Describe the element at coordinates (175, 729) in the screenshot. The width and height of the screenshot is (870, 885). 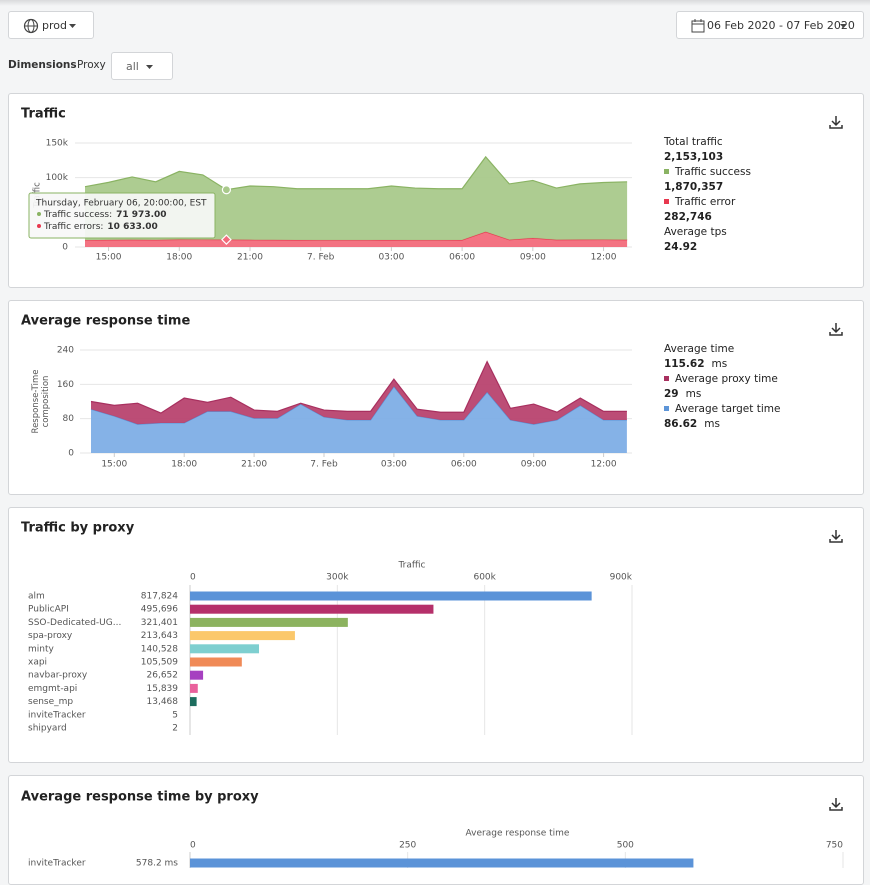
I see `value-label: 2` at that location.